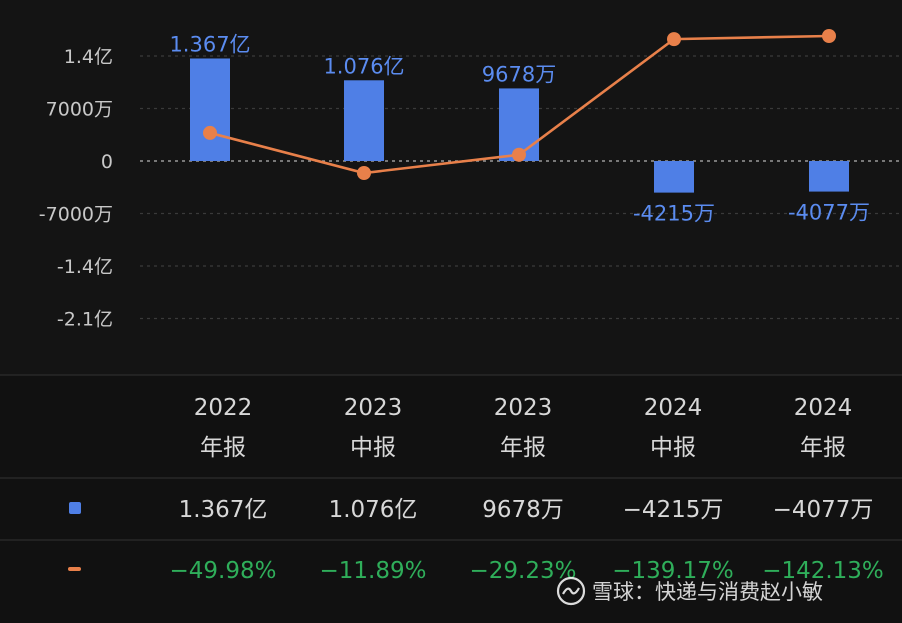 The width and height of the screenshot is (902, 623). What do you see at coordinates (223, 510) in the screenshot?
I see `bar-table-value: 1.367亿` at bounding box center [223, 510].